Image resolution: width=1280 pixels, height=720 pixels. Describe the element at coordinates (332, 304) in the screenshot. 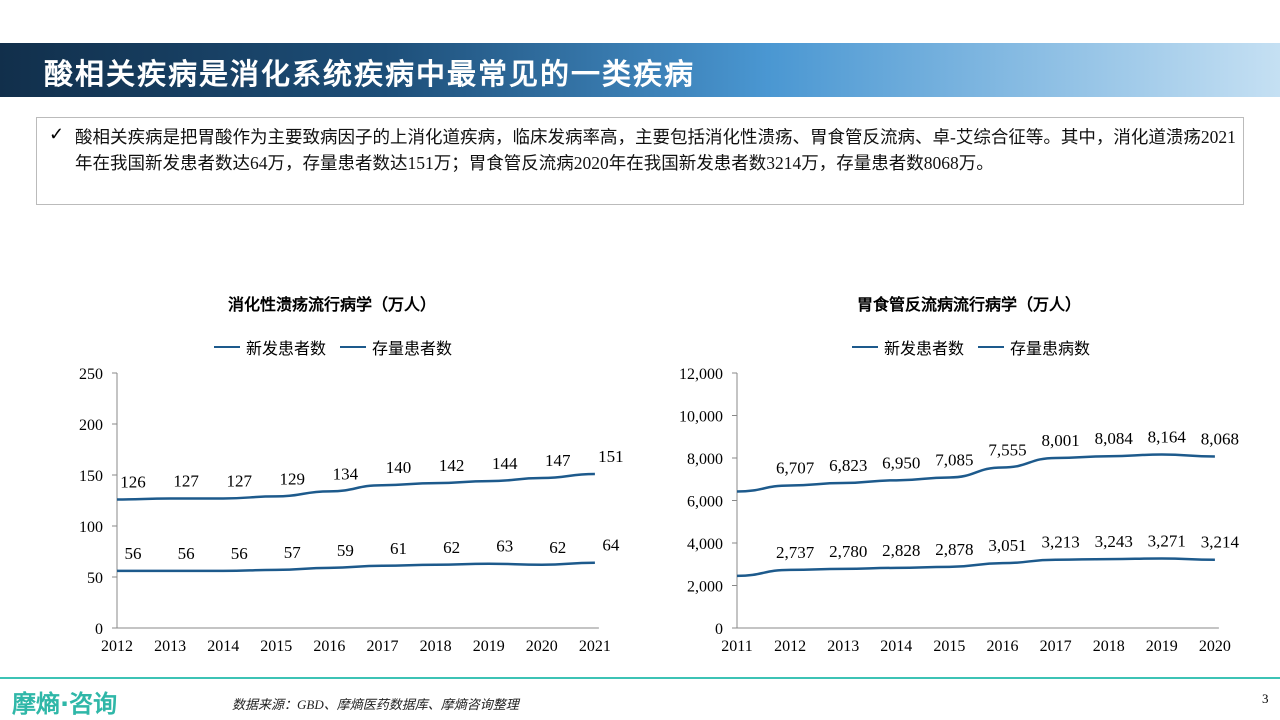

I see `chart-title-left: 消化性溃疡流行病学（万人）` at that location.